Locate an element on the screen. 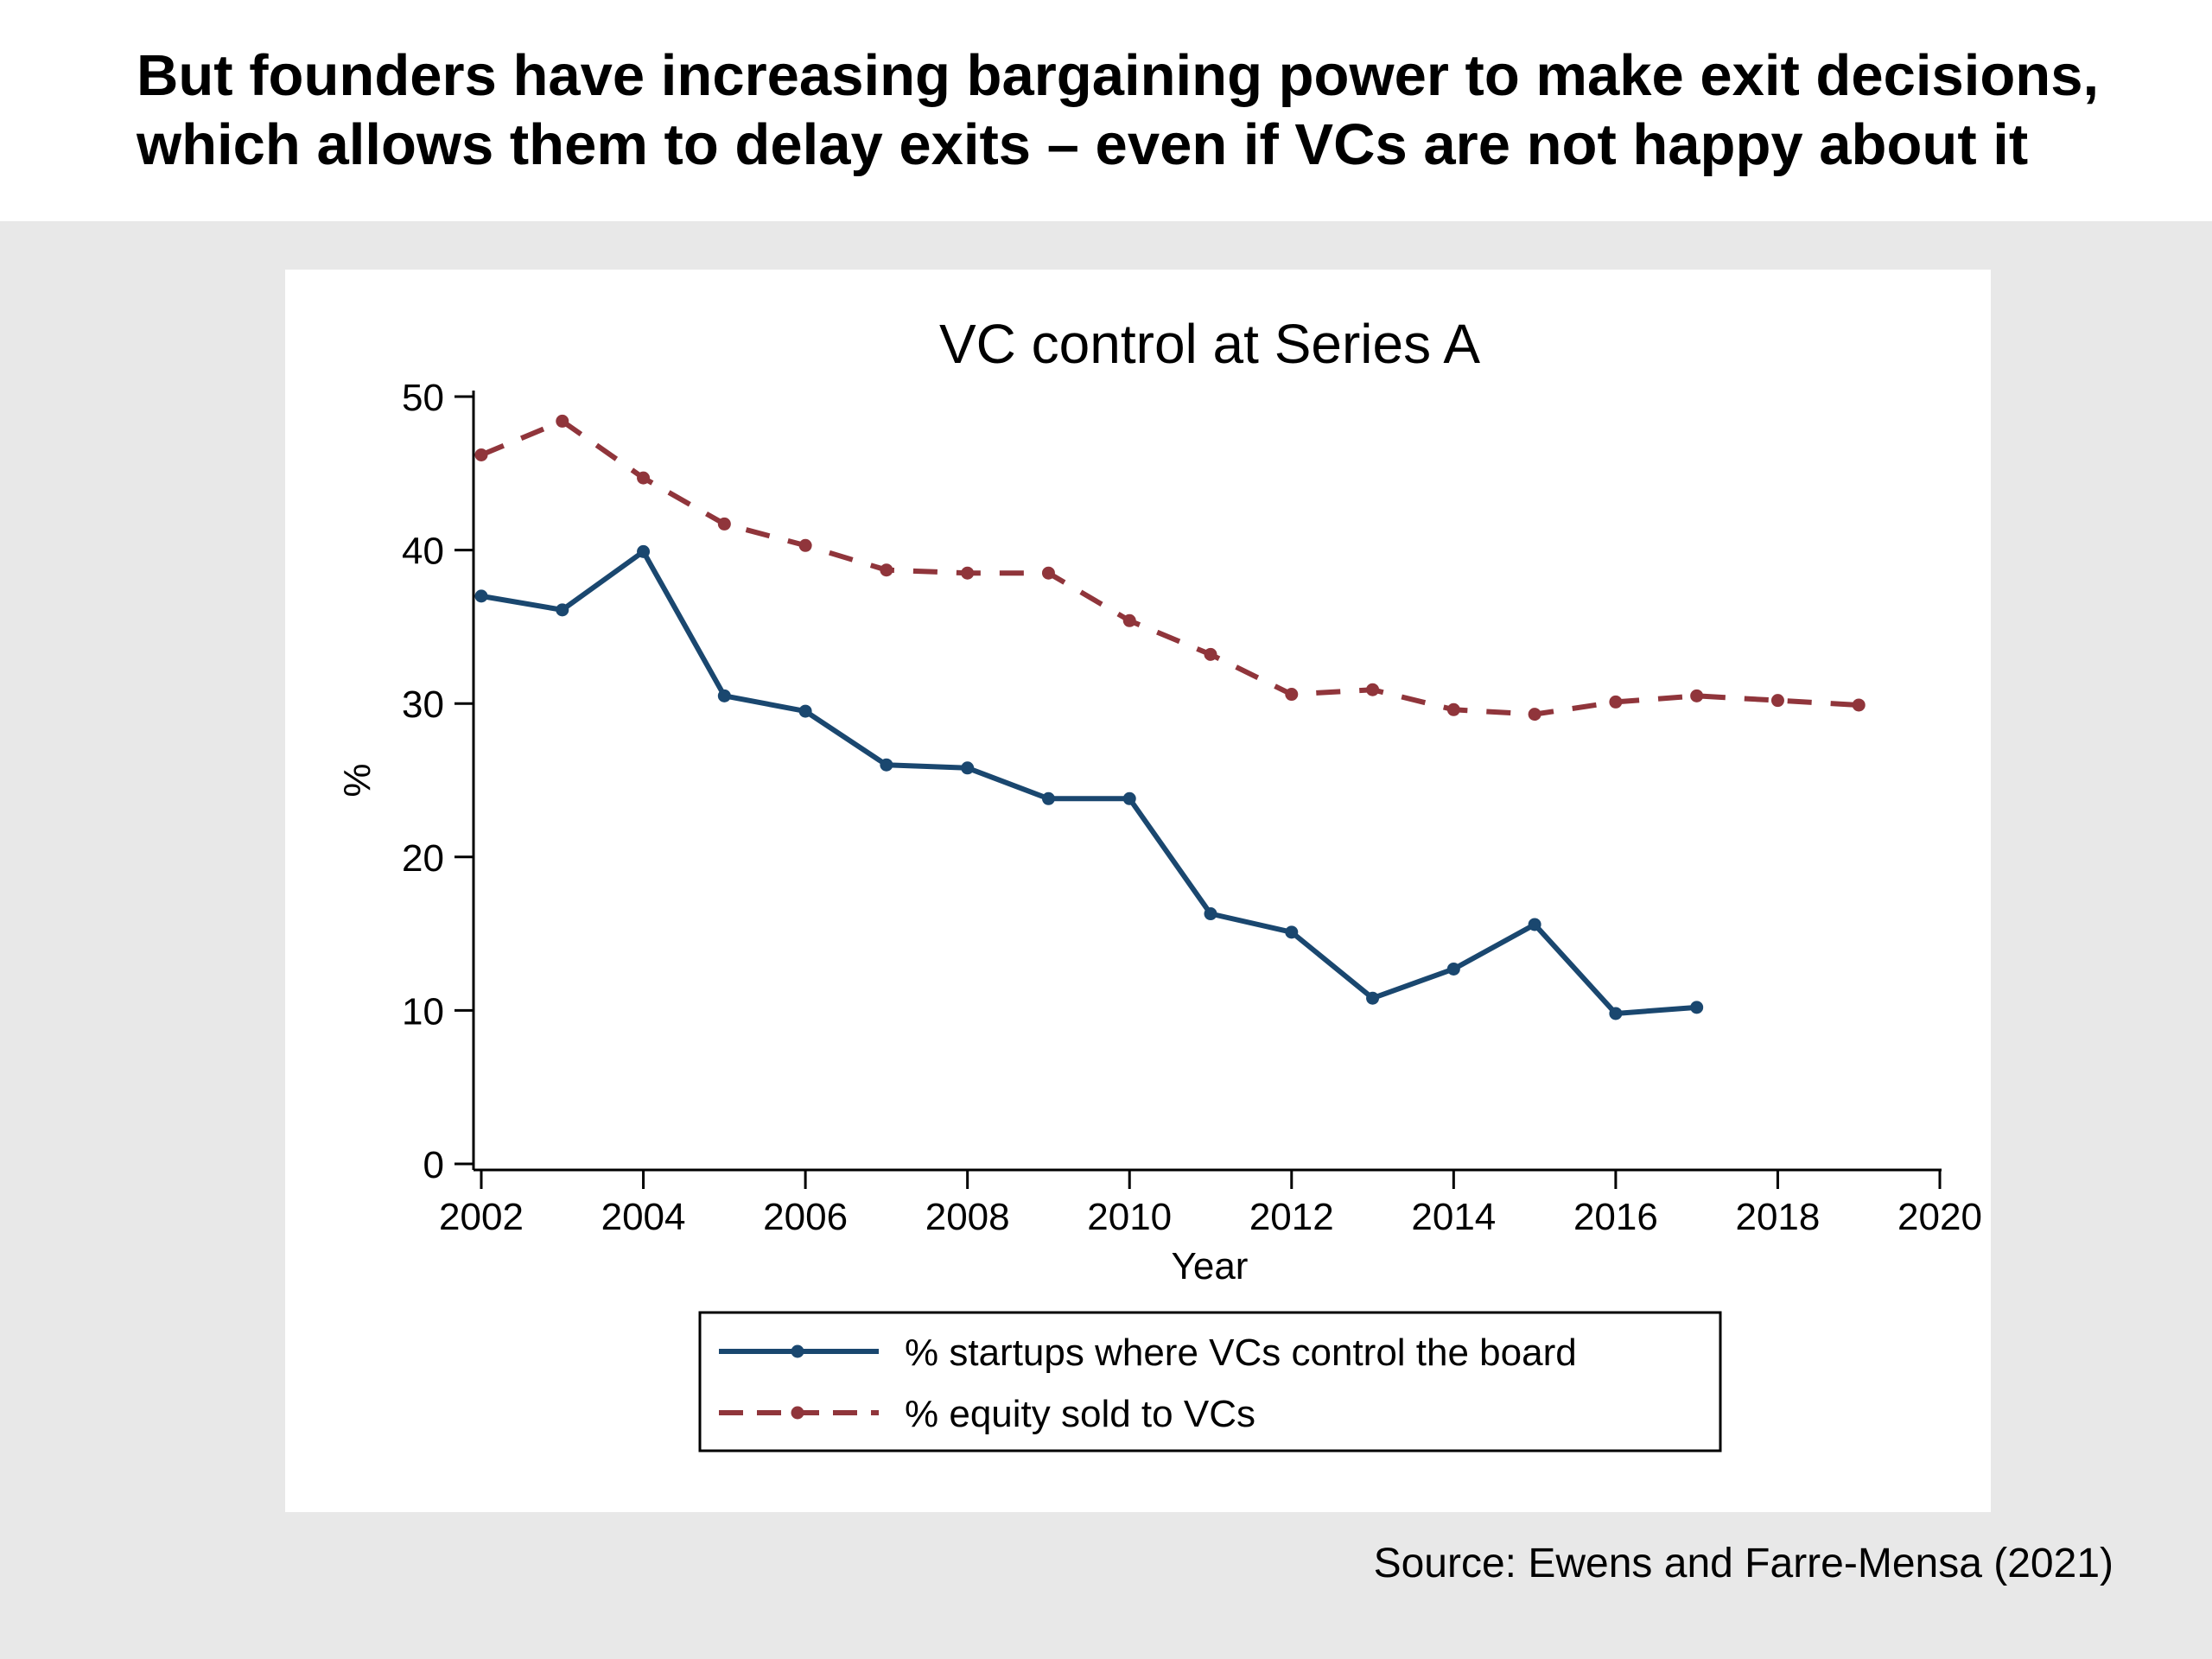 The width and height of the screenshot is (2212, 1659). x-tick-label: 2012 is located at coordinates (1291, 1217).